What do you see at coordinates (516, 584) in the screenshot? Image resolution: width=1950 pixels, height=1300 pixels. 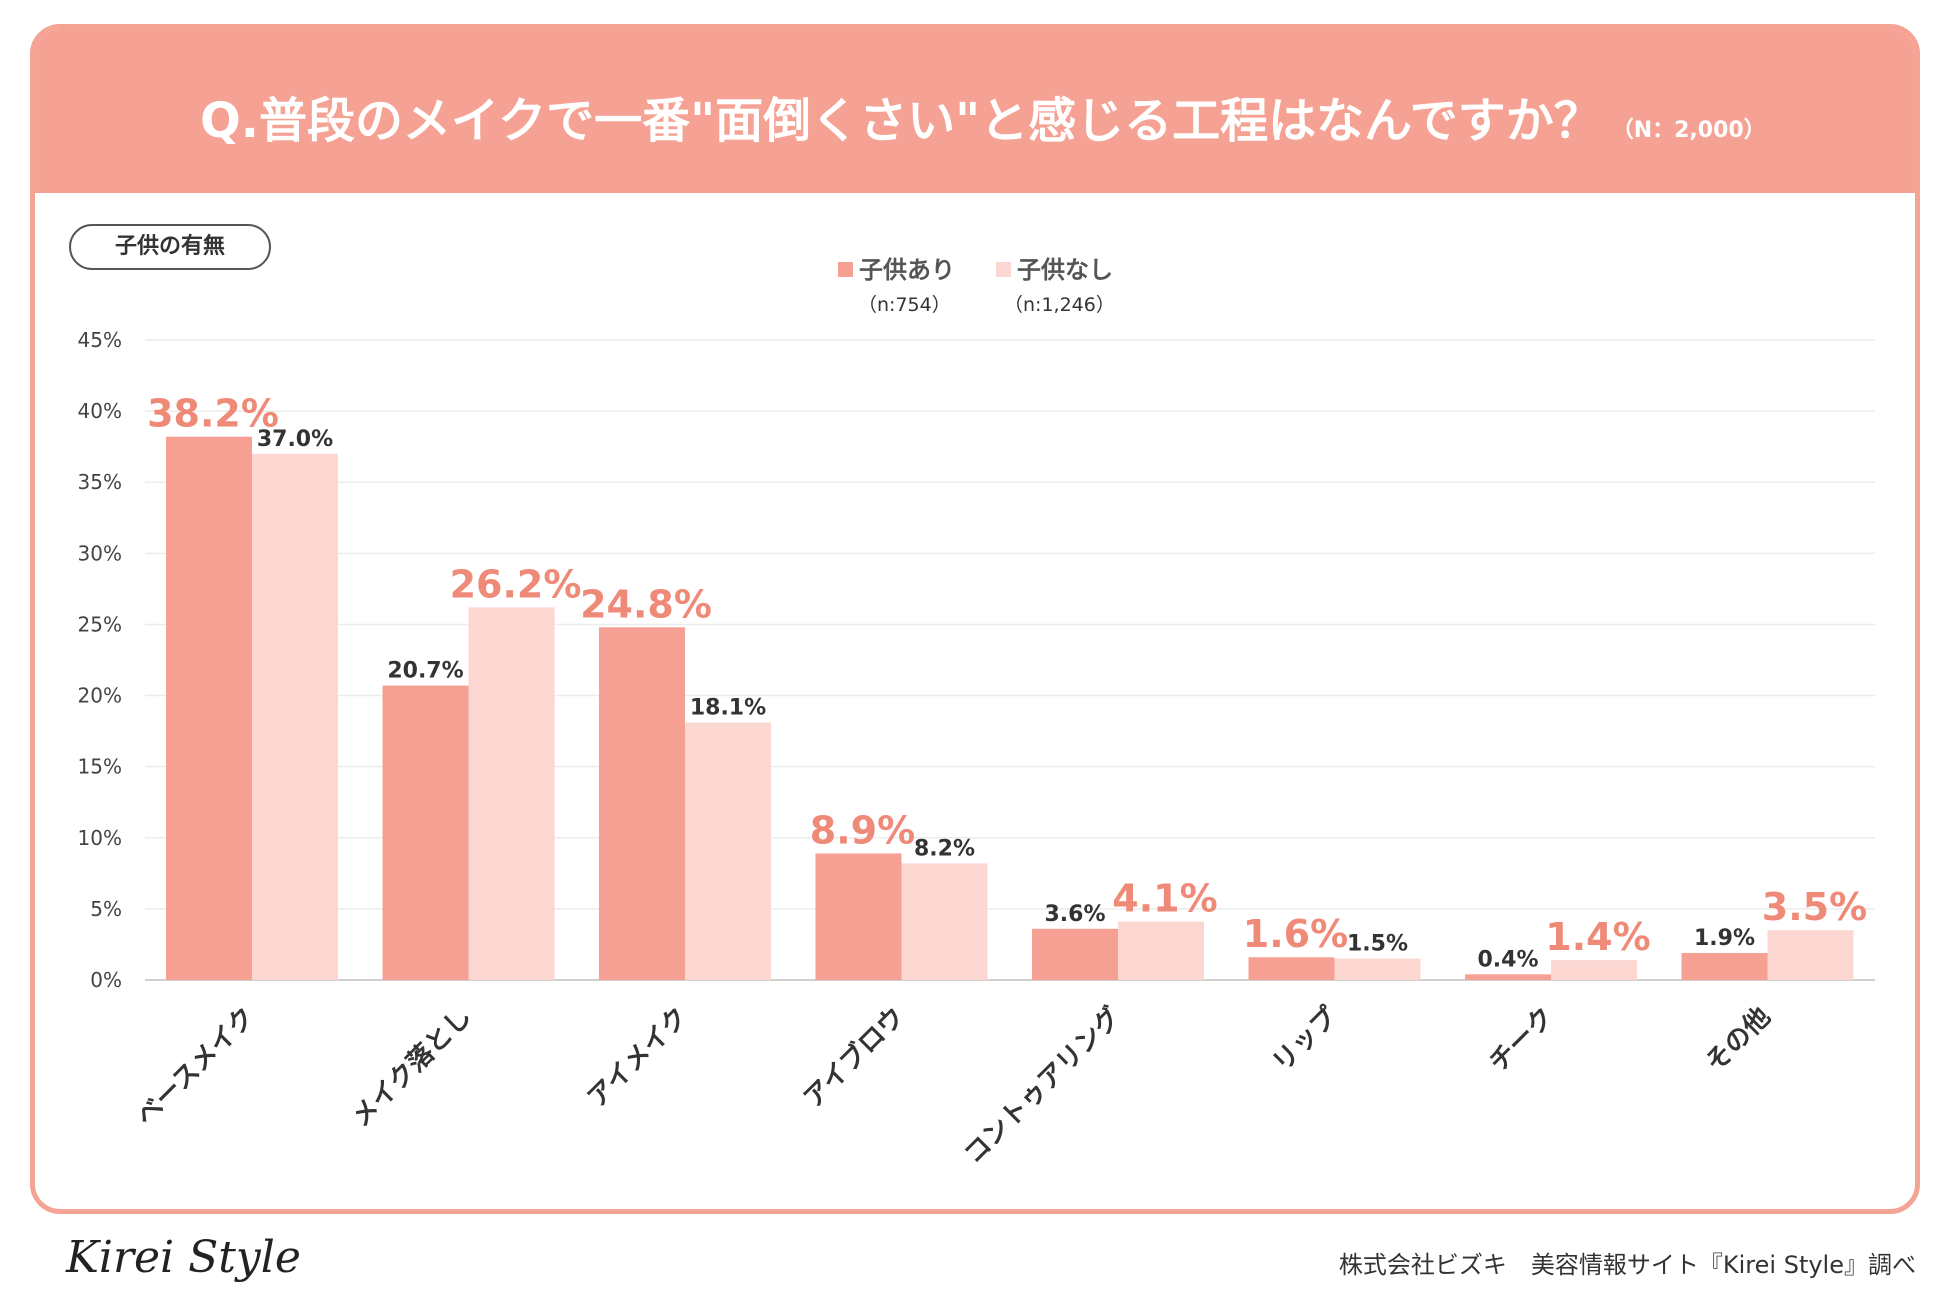 I see `data-label: 26.2%` at bounding box center [516, 584].